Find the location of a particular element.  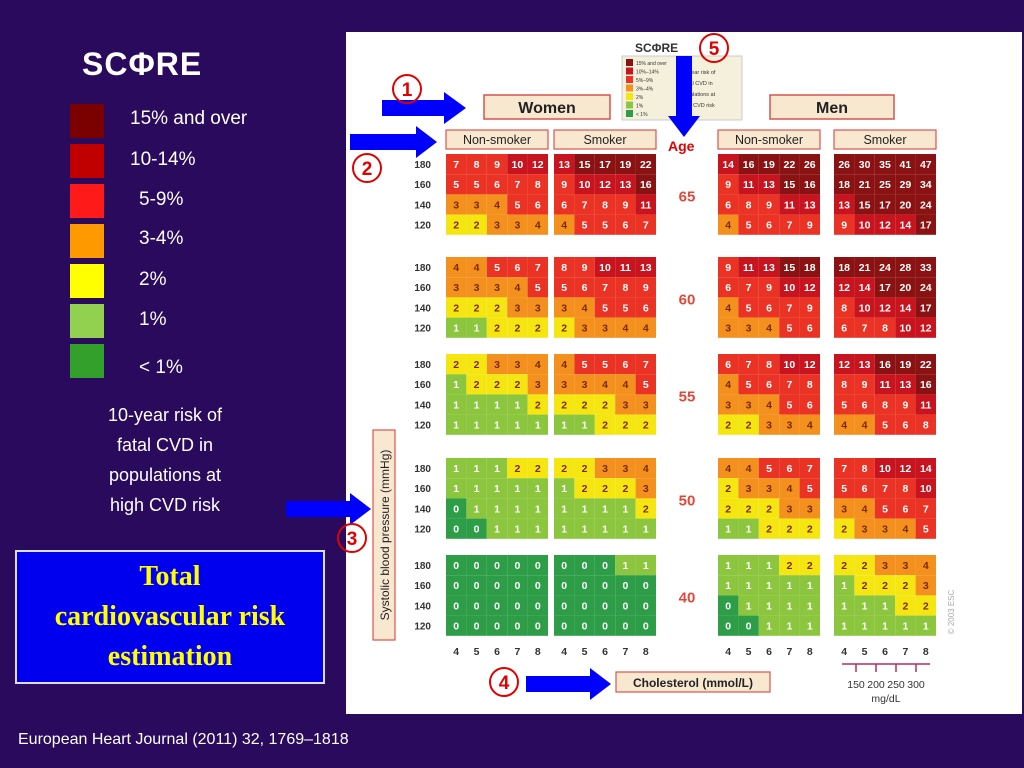

risk-value: 19 is located at coordinates (626, 165).